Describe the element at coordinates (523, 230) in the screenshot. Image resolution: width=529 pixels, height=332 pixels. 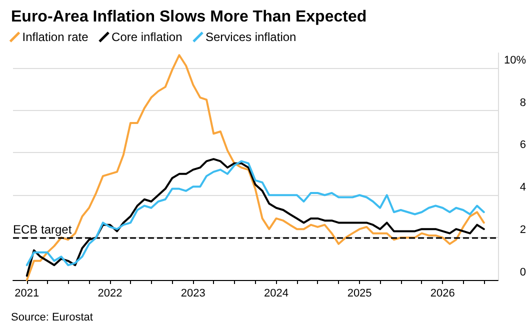
I see `y-tick-label: 2` at that location.